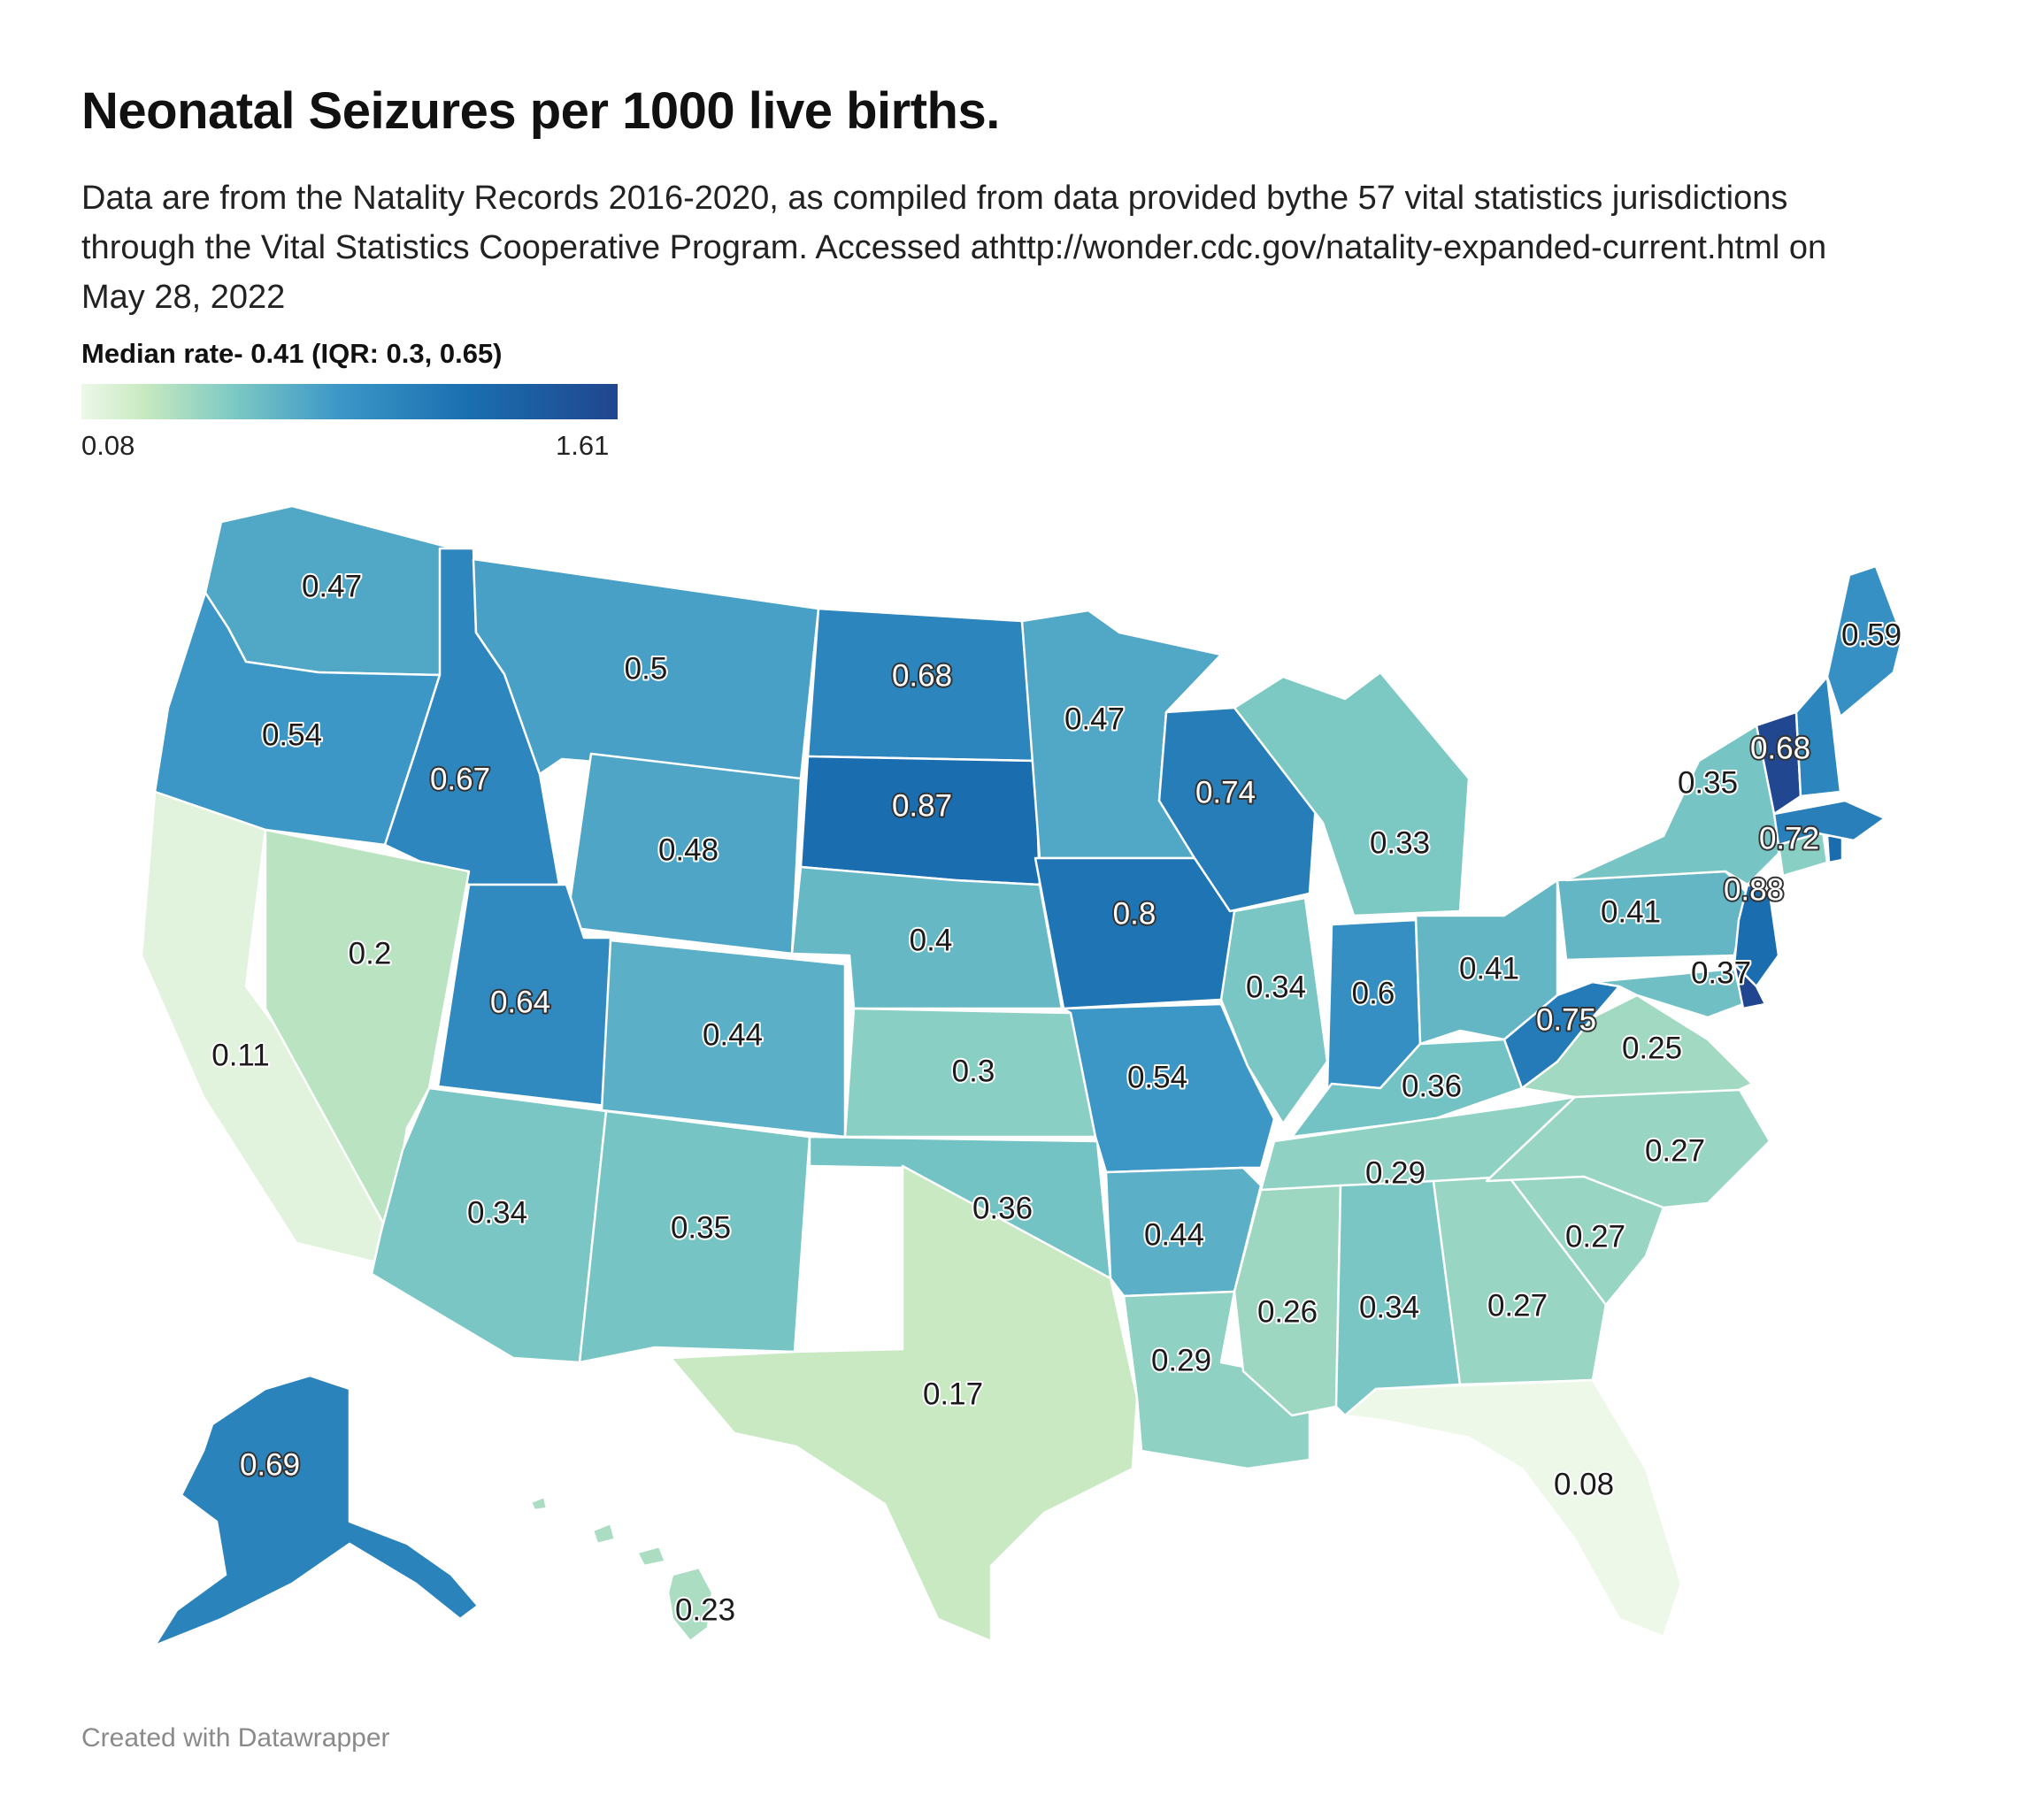 Image resolution: width=2044 pixels, height=1818 pixels. Describe the element at coordinates (1395, 1172) in the screenshot. I see `value-label-tn: 0.29` at that location.